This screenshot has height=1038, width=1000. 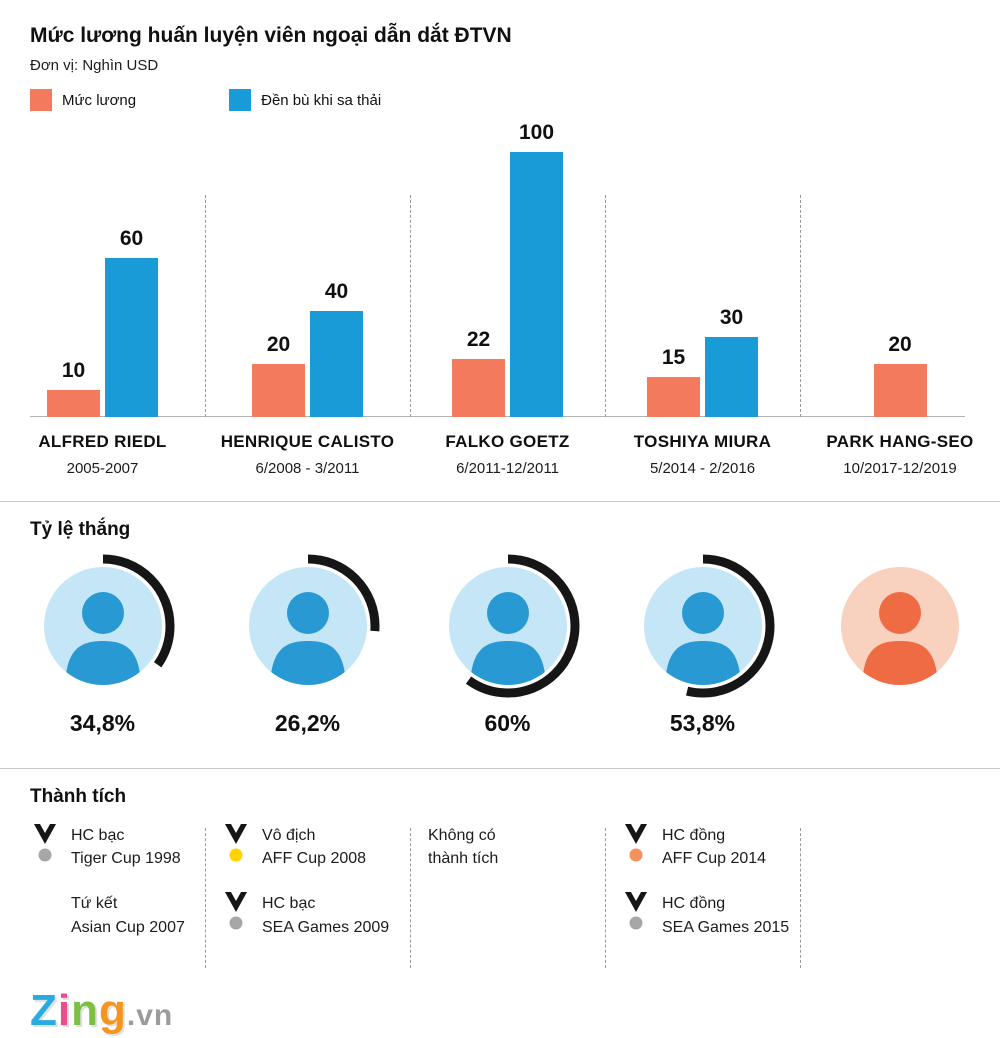 I want to click on win-rate-item-3: 60%, so click(x=507, y=644).